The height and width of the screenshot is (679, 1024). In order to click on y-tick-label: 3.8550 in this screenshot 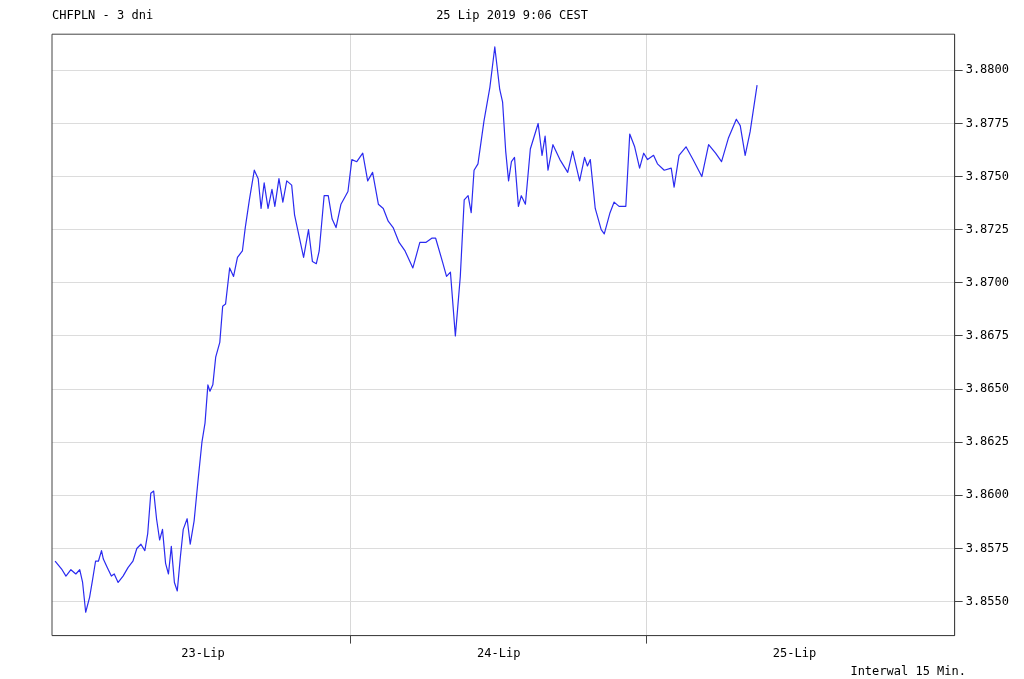, I will do `click(987, 600)`.